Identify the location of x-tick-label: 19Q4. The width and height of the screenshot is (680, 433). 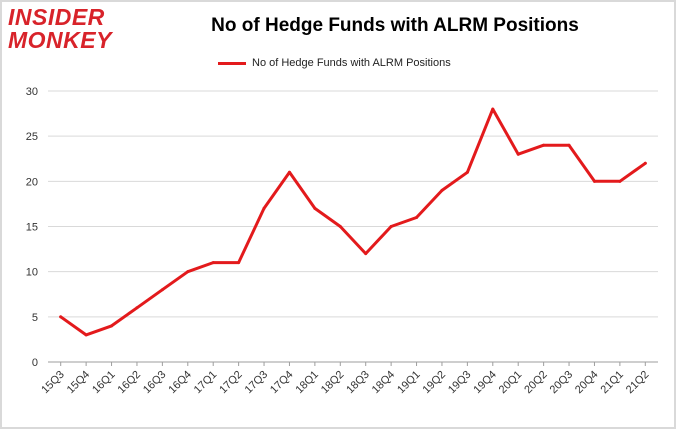
(485, 383).